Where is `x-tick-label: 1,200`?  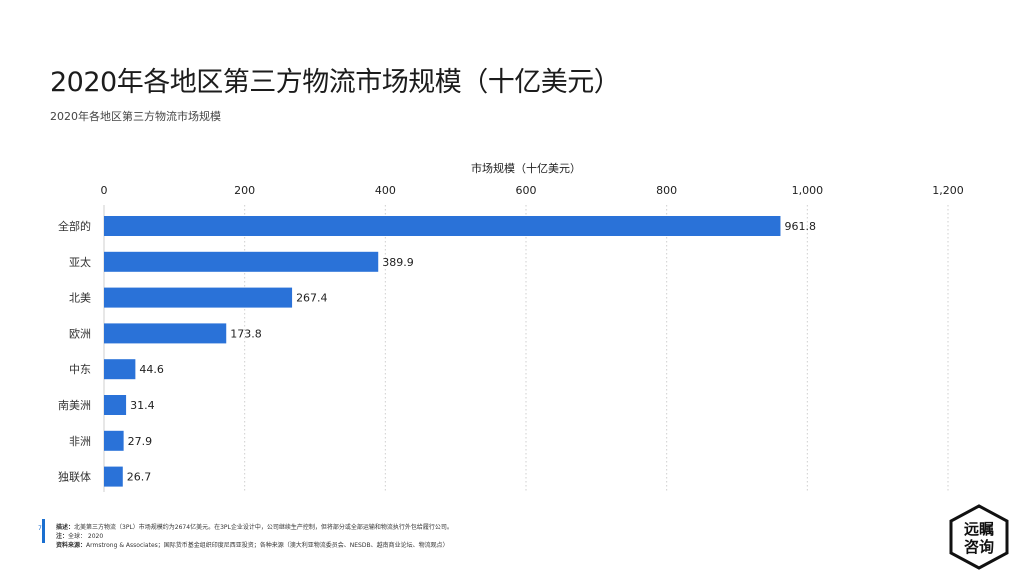 x-tick-label: 1,200 is located at coordinates (948, 190).